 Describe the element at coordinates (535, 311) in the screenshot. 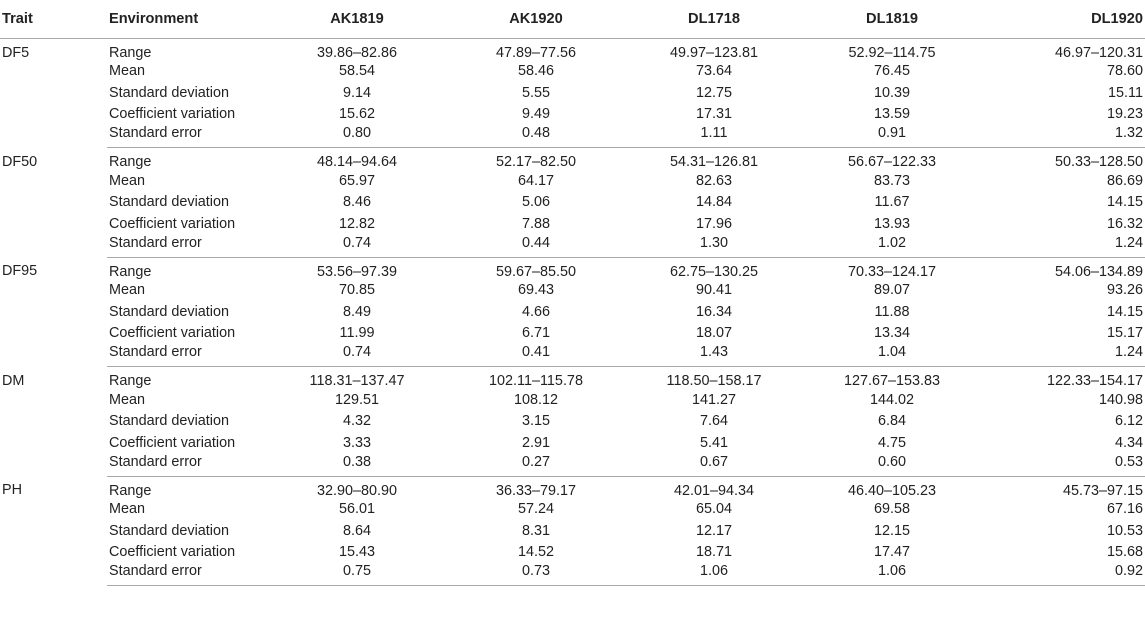

I see `value-cell: 4.66` at that location.